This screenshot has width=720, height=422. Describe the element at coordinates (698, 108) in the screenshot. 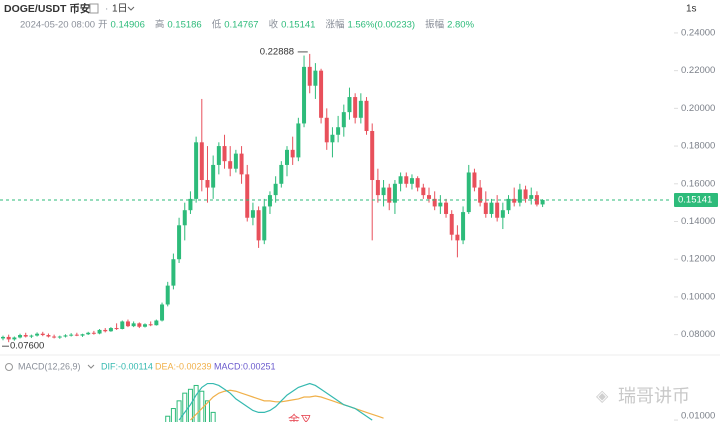

I see `y-tick-label: 0.20000` at that location.